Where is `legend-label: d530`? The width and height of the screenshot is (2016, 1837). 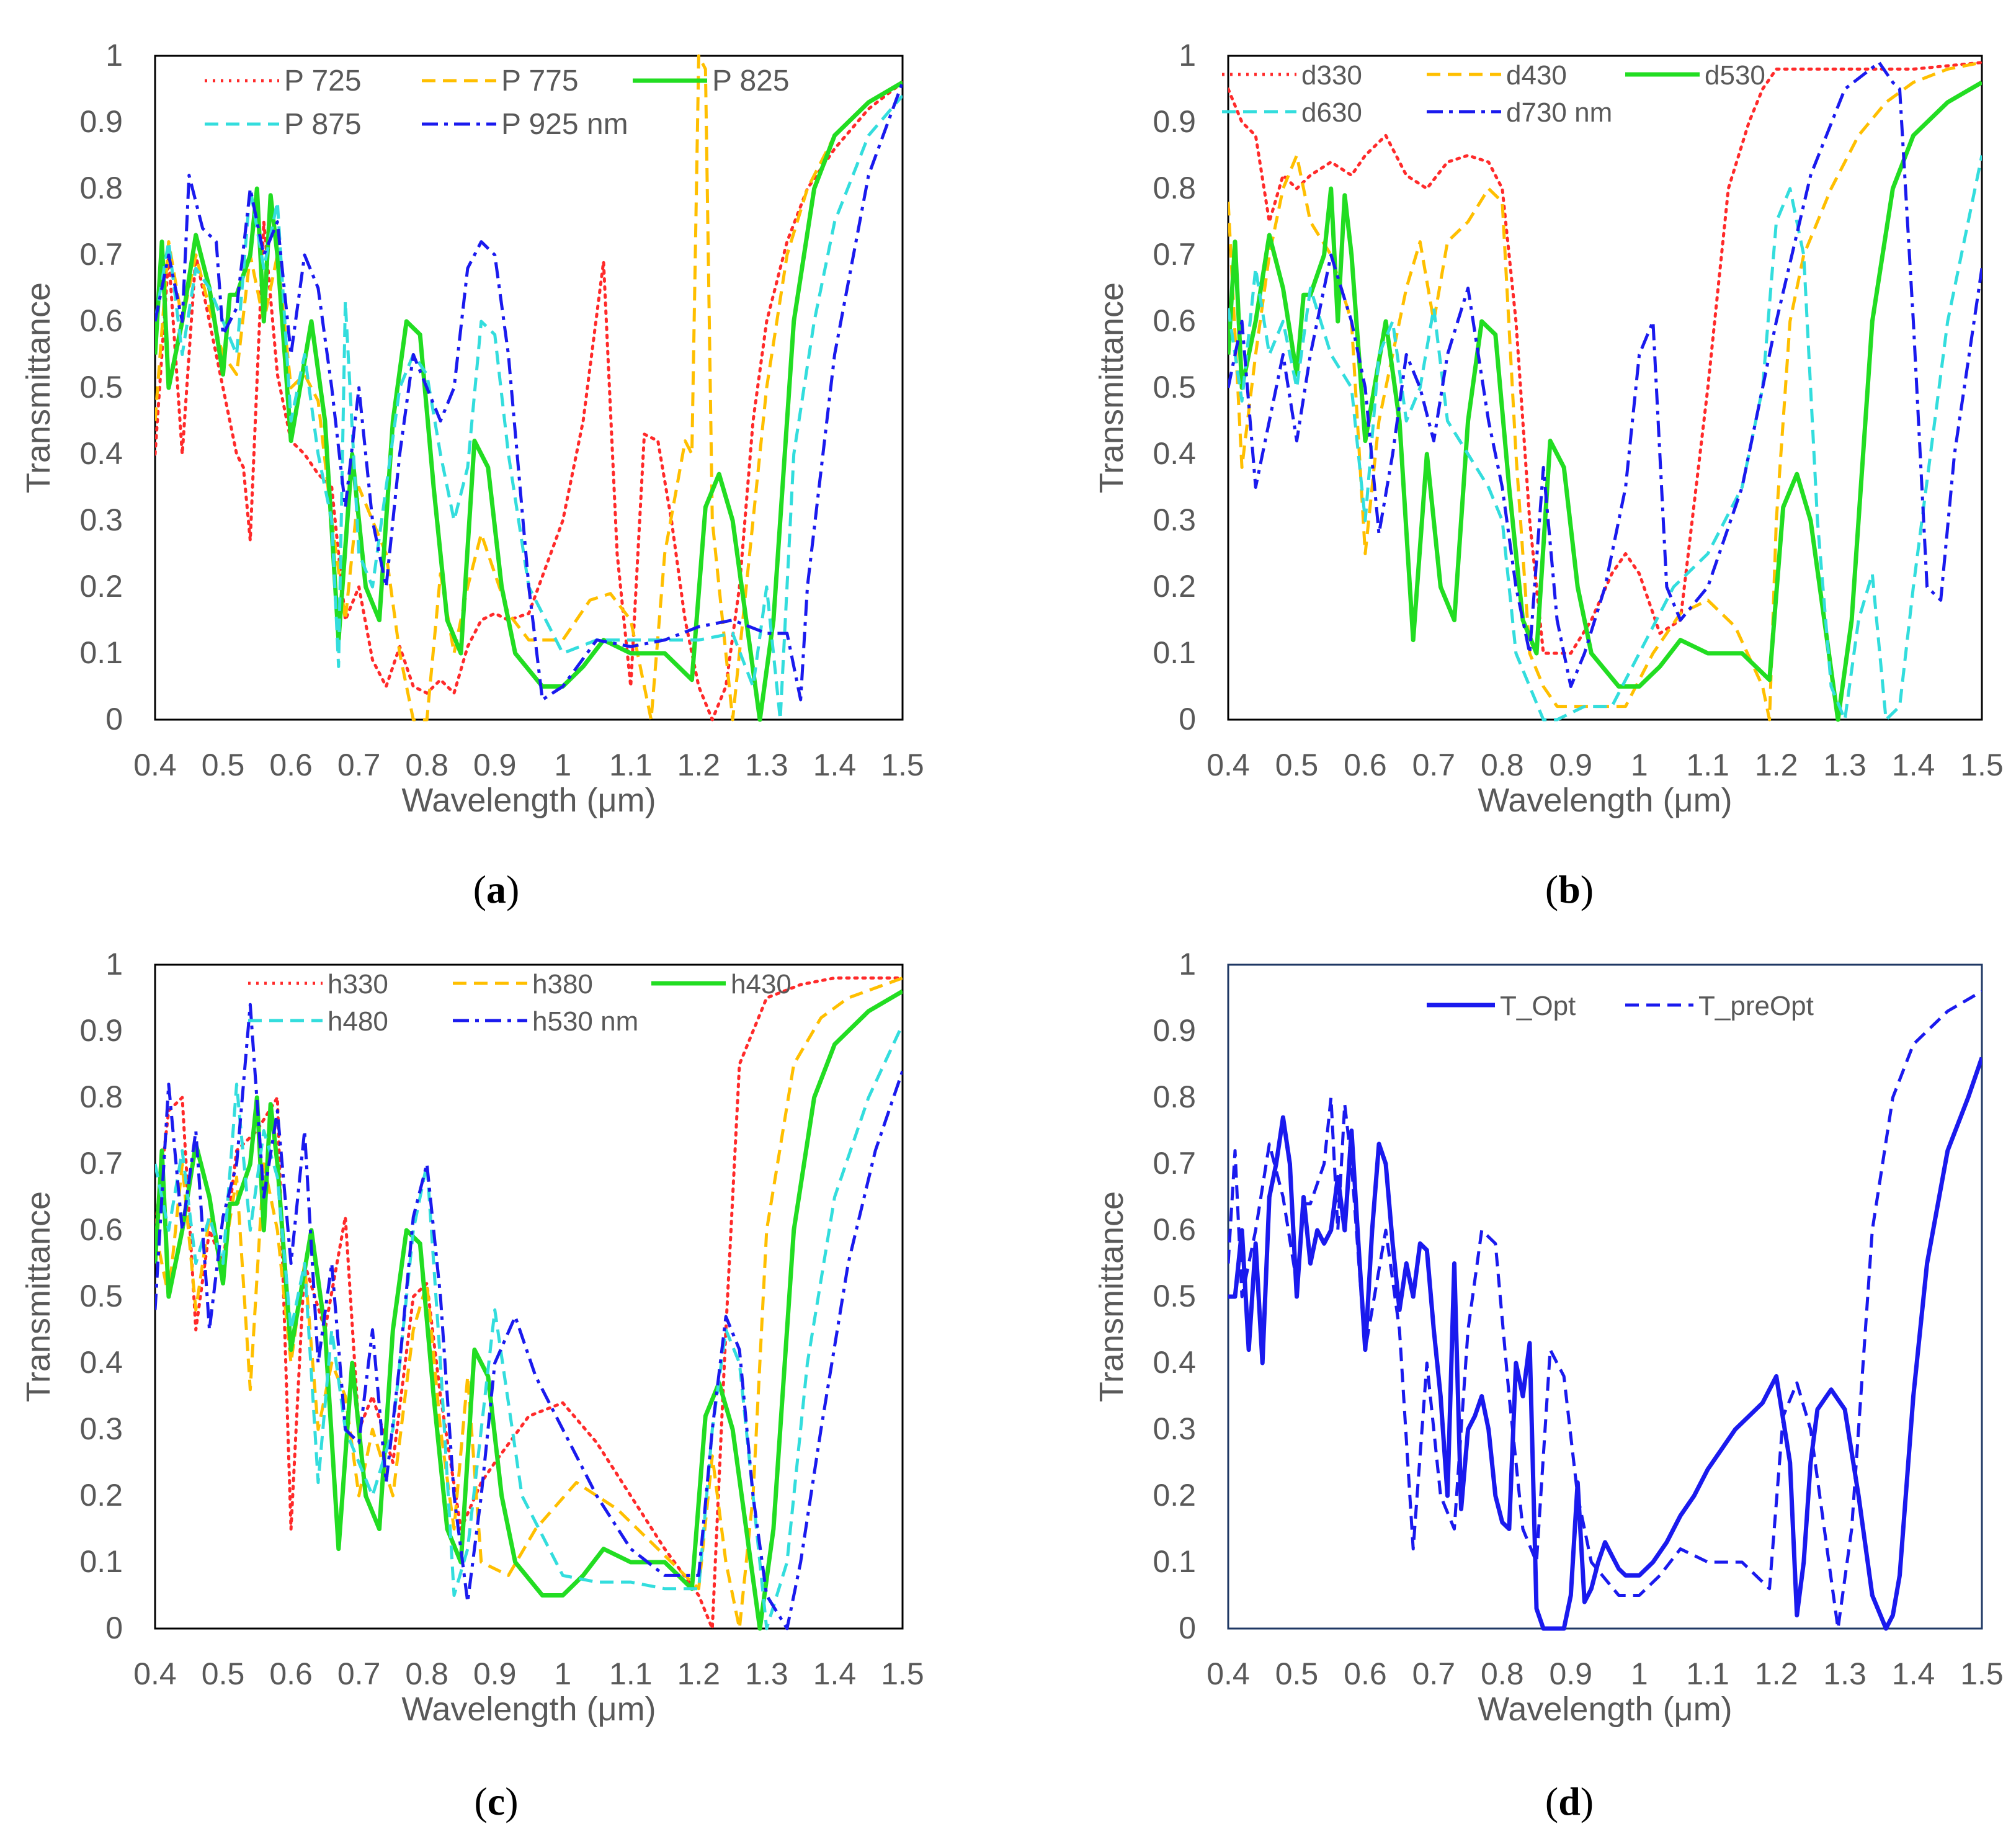
legend-label: d530 is located at coordinates (1735, 75).